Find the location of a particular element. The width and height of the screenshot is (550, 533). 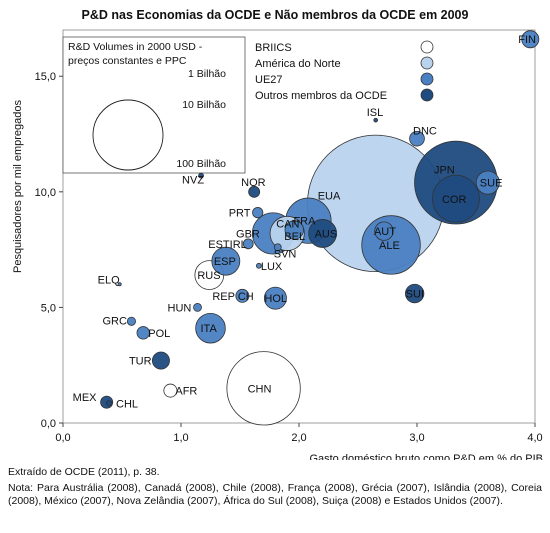

size-legend-label: 10 Bilhão is located at coordinates (204, 105).